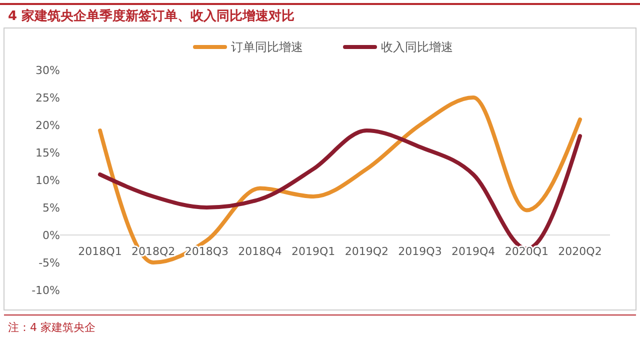  What do you see at coordinates (420, 251) in the screenshot?
I see `x-tick-label: 2019Q3` at bounding box center [420, 251].